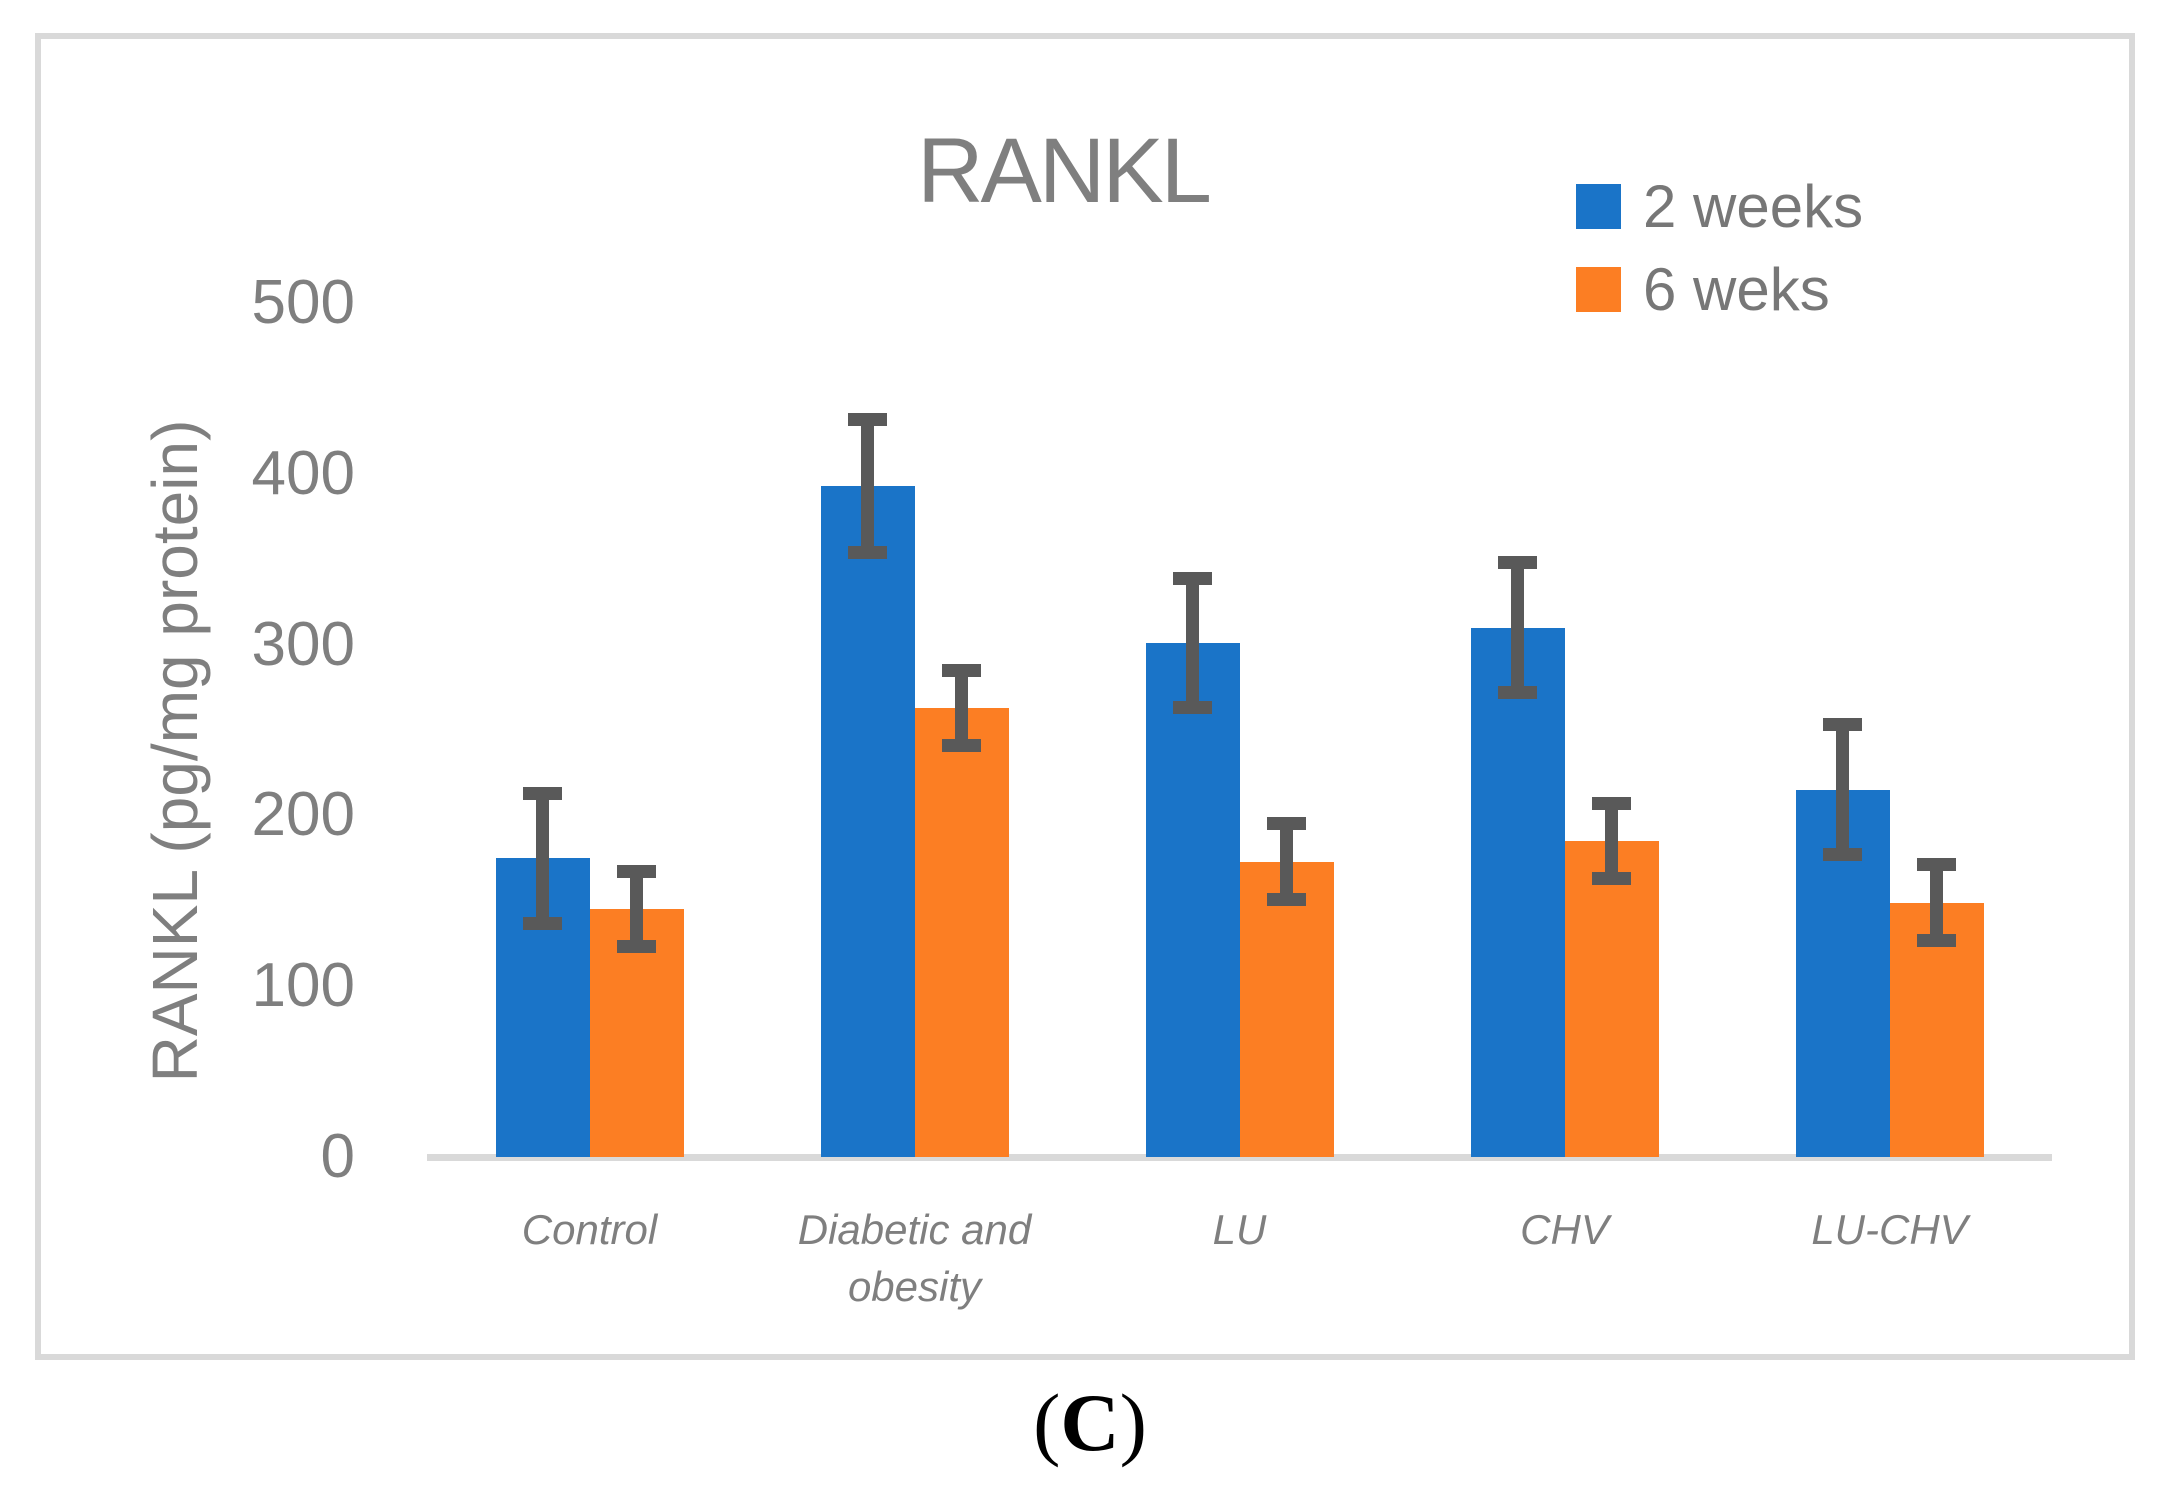 This screenshot has height=1499, width=2167. I want to click on y-tick-label-100: 100, so click(303, 986).